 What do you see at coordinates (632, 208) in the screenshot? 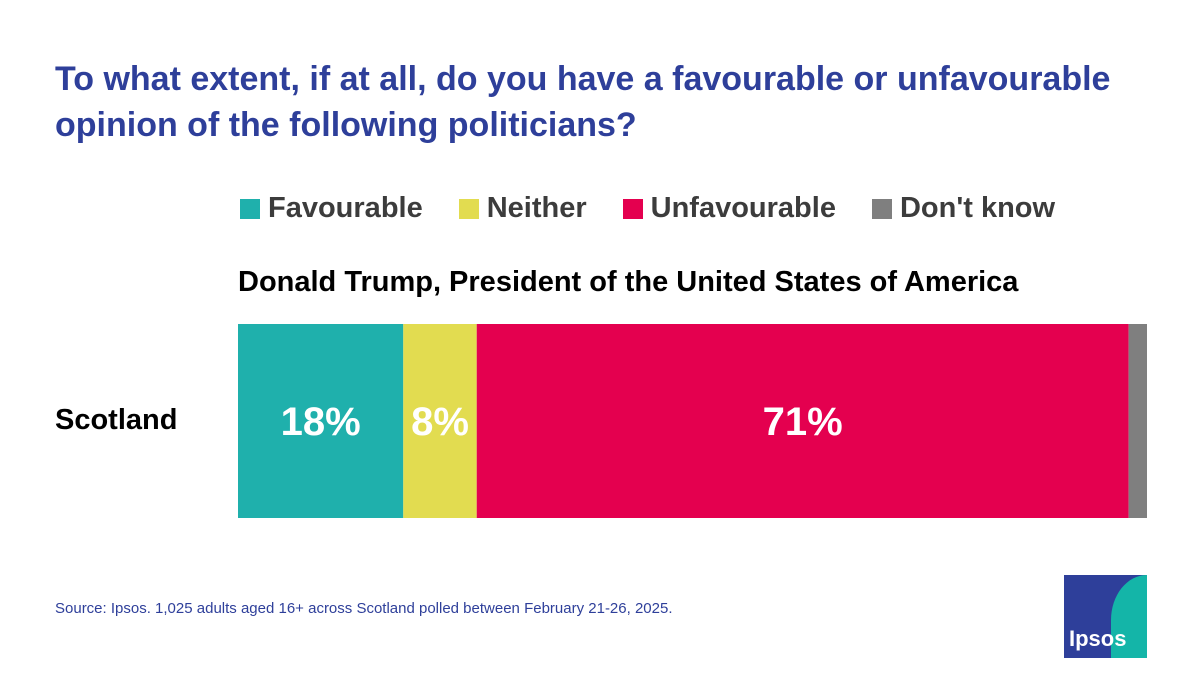
I see `legend-swatch-unfavourable` at bounding box center [632, 208].